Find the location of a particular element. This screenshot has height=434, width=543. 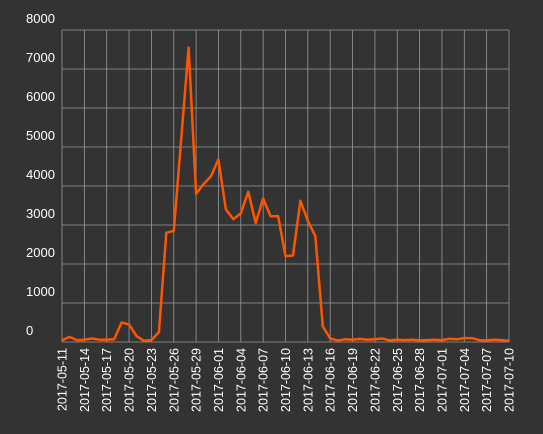

x-tick-label: 2017-06-10 is located at coordinates (286, 380).